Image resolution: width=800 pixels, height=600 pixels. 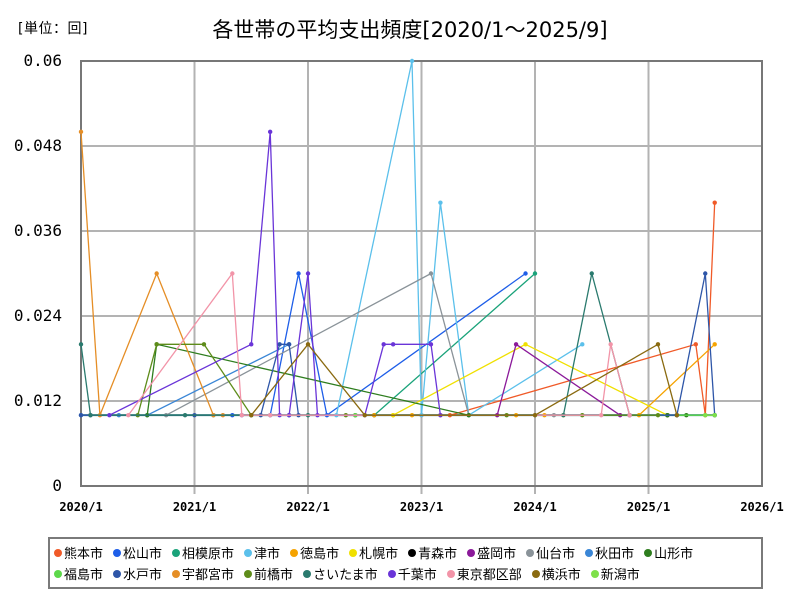 What do you see at coordinates (37, 315) in the screenshot?
I see `y-tick-label: 0.024` at bounding box center [37, 315].